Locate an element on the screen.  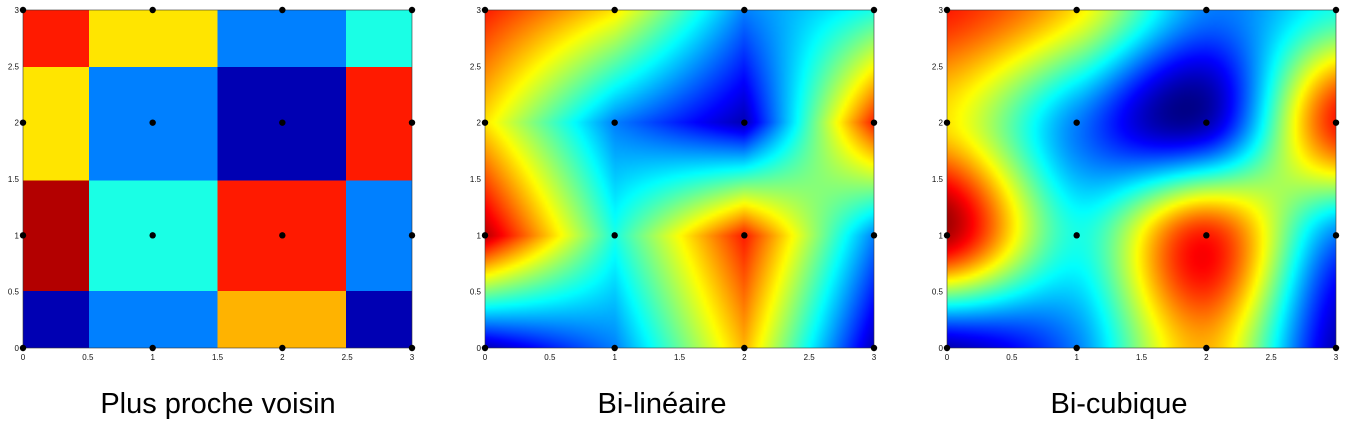
bilinear-caption: Bi-linéaire is located at coordinates (662, 404).